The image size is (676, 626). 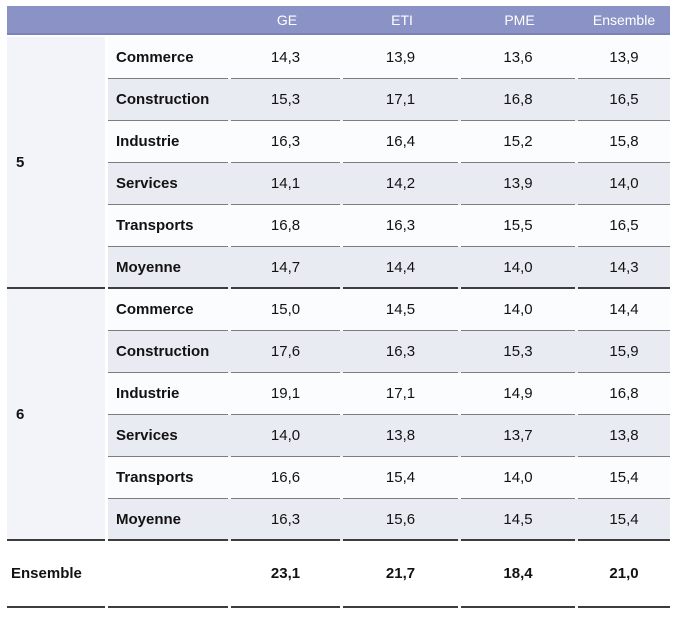 I want to click on value-ensemble: 14,4, so click(x=624, y=310).